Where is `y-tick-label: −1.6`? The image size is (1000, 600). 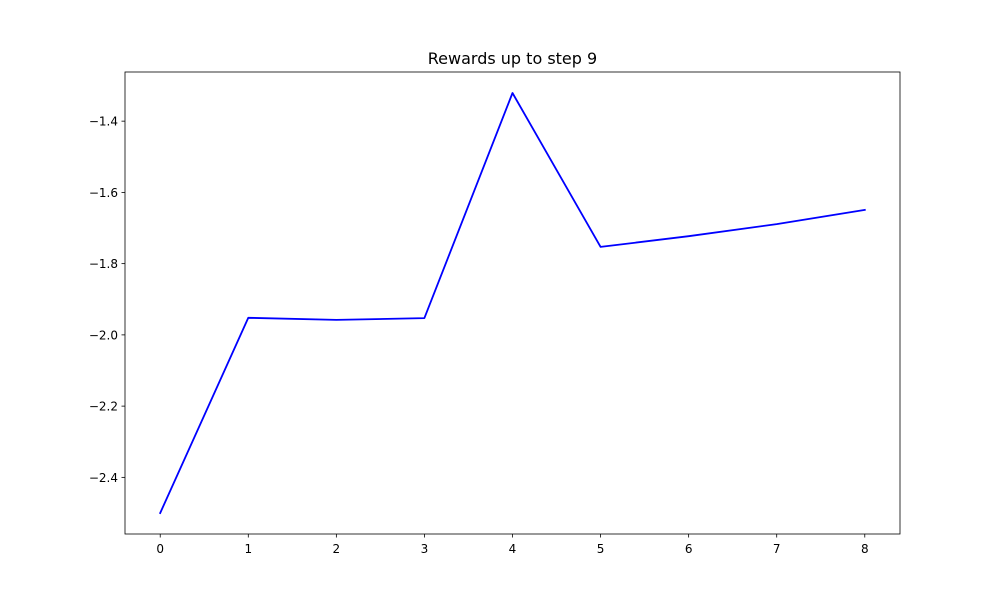
y-tick-label: −1.6 is located at coordinates (103, 193).